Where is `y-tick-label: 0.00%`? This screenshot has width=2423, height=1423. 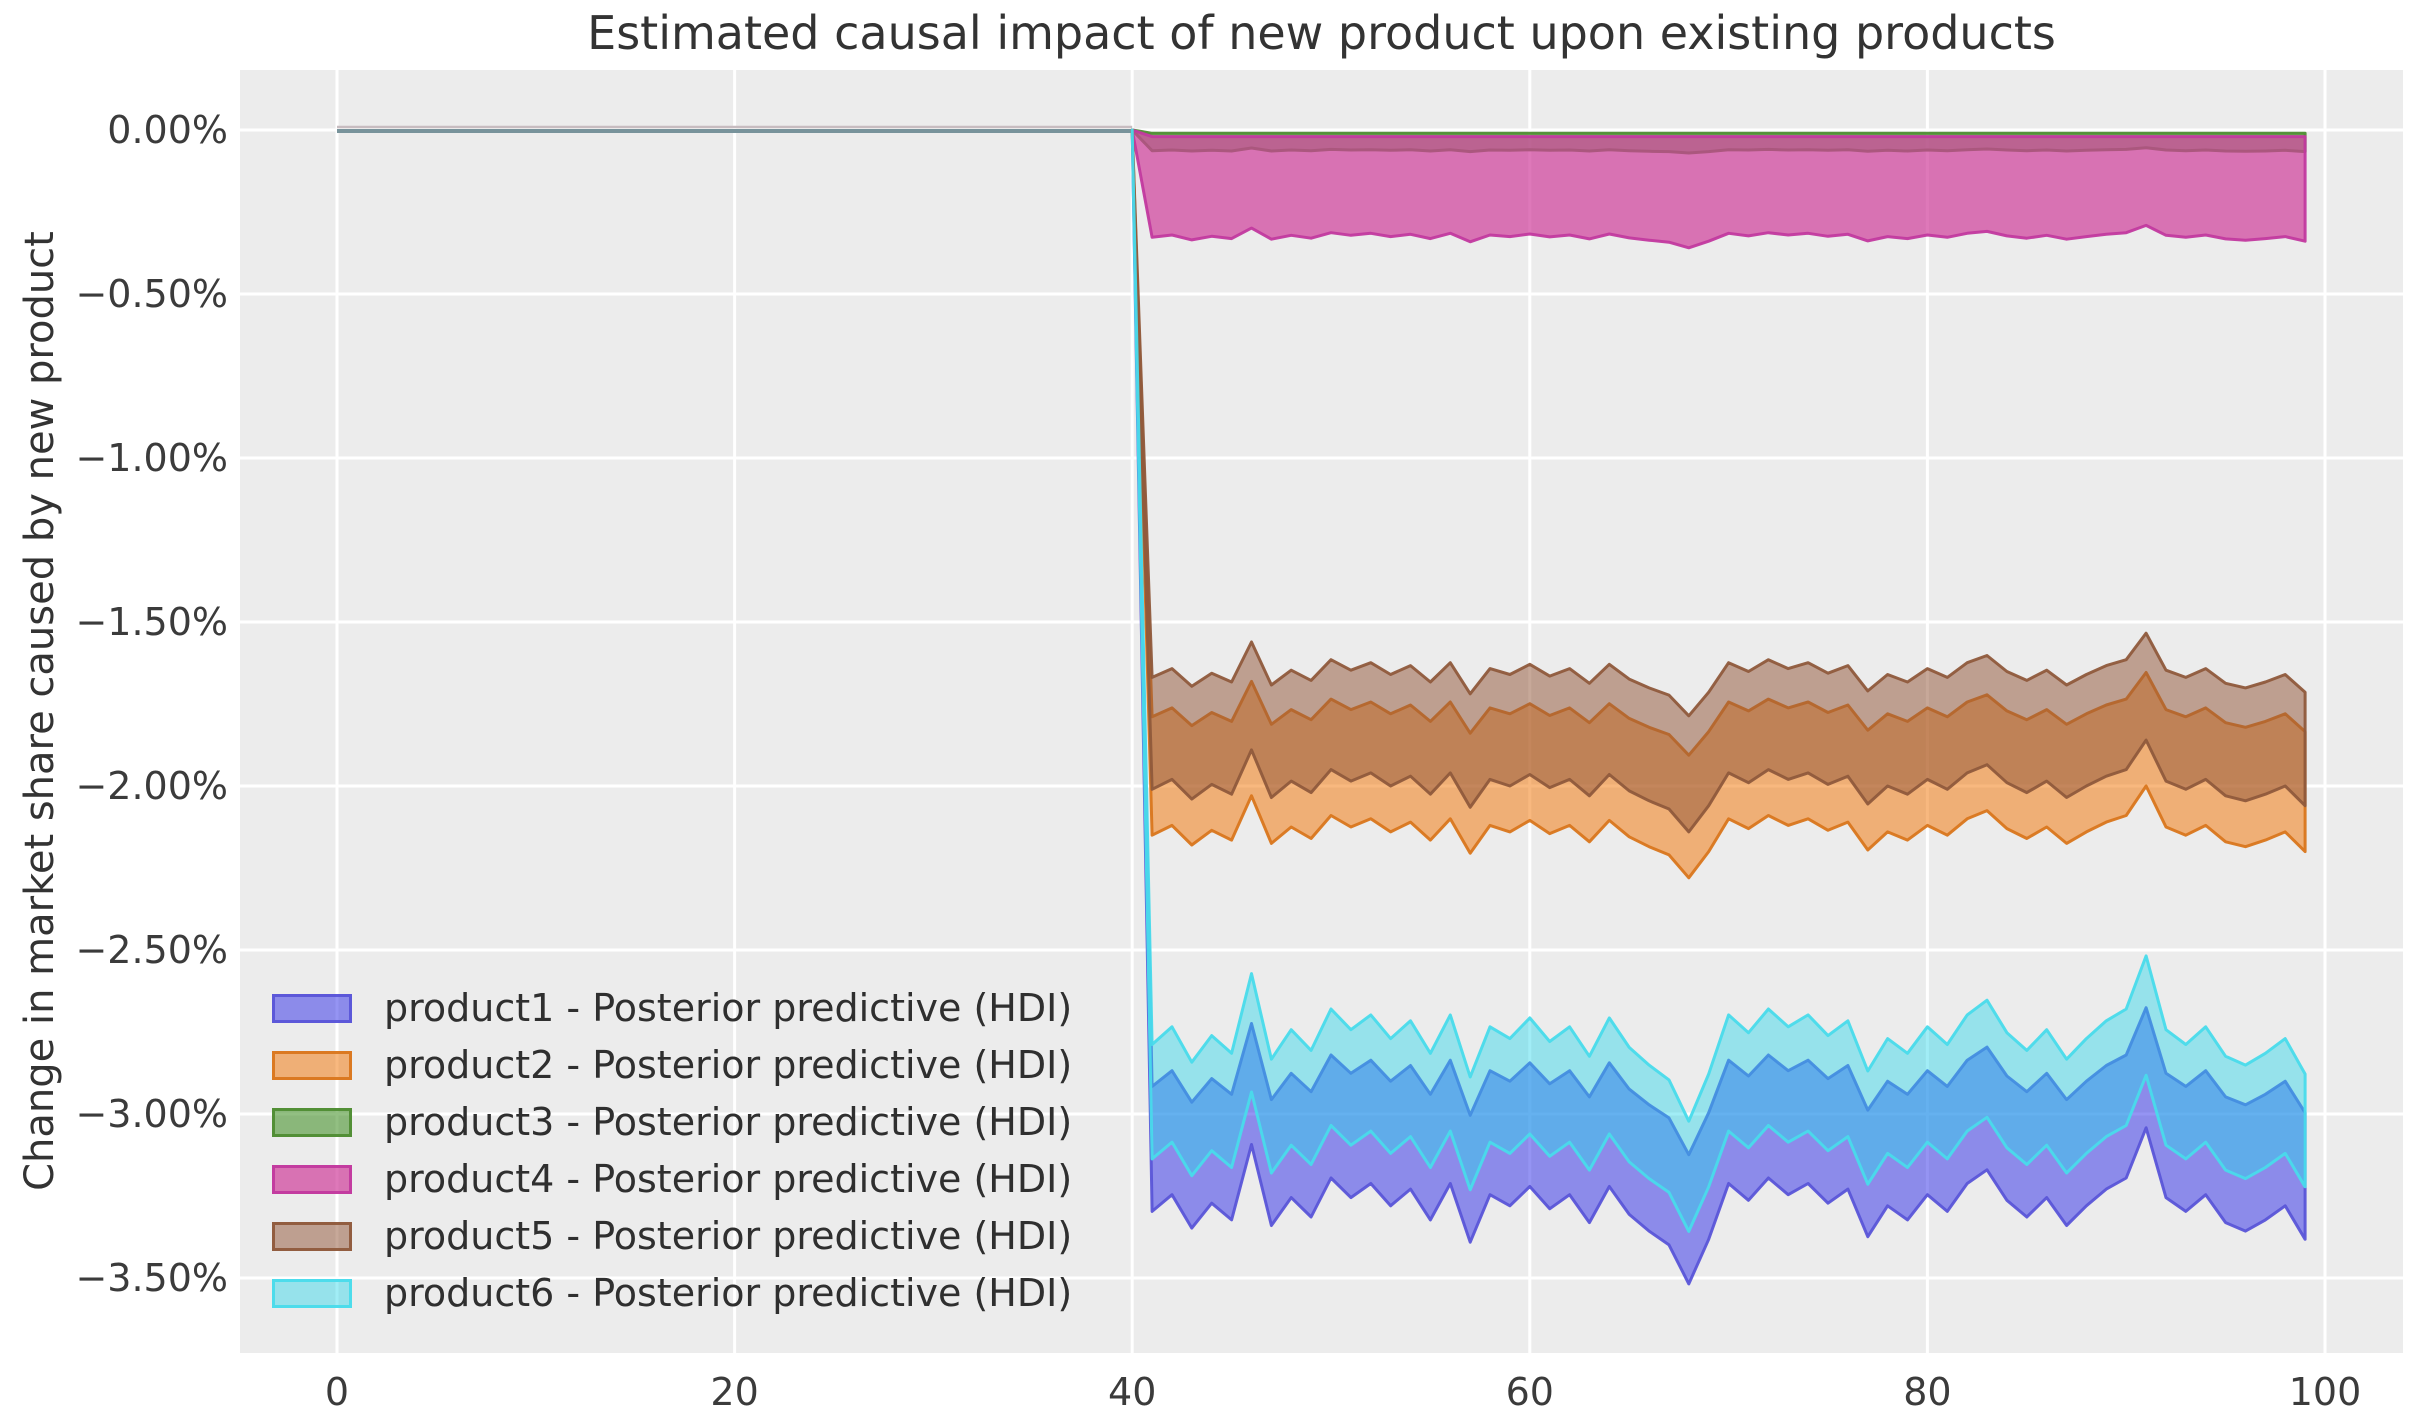 y-tick-label: 0.00% is located at coordinates (167, 130).